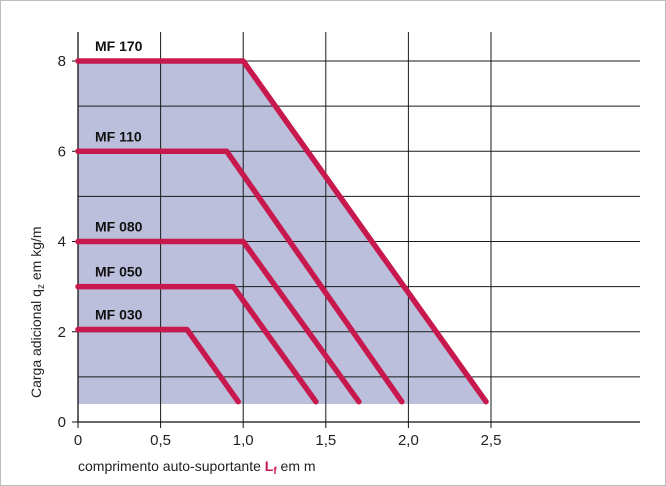  What do you see at coordinates (408, 440) in the screenshot?
I see `x-tick-label: 2,0` at bounding box center [408, 440].